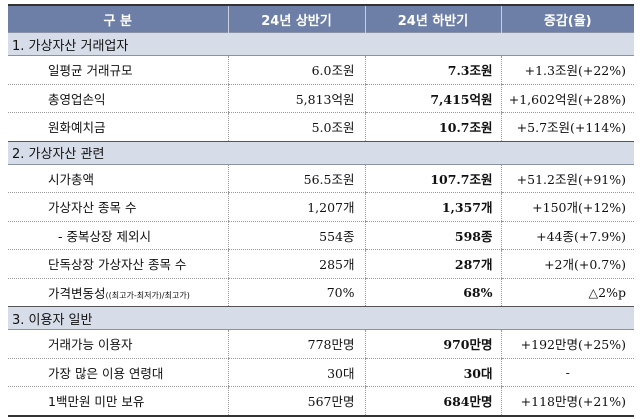 The width and height of the screenshot is (640, 419). I want to click on change-value: -, so click(567, 372).